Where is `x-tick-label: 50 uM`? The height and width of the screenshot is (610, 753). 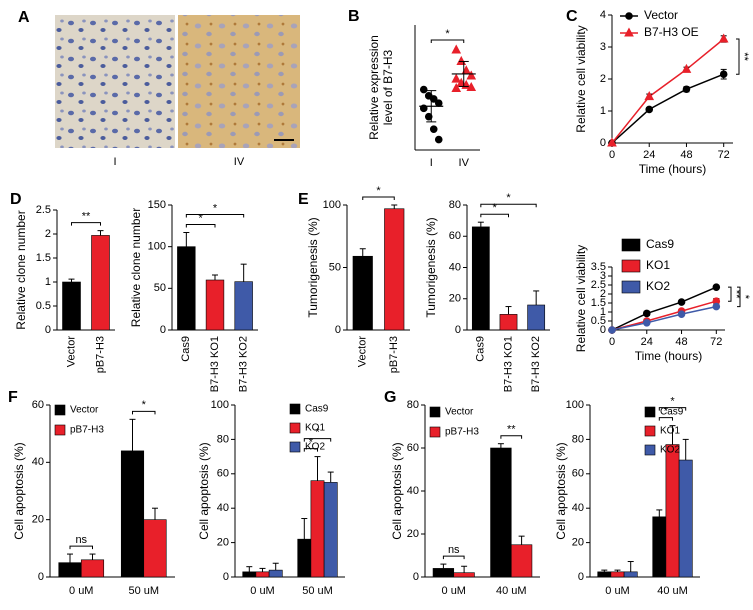 x-tick-label: 50 uM is located at coordinates (143, 591).